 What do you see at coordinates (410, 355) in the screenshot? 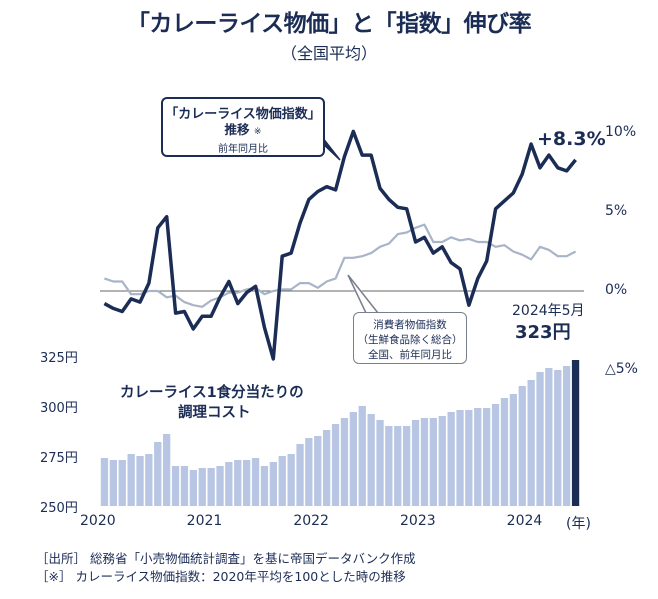
I see `cpi-callout-basis: 全国、前年同月比` at bounding box center [410, 355].